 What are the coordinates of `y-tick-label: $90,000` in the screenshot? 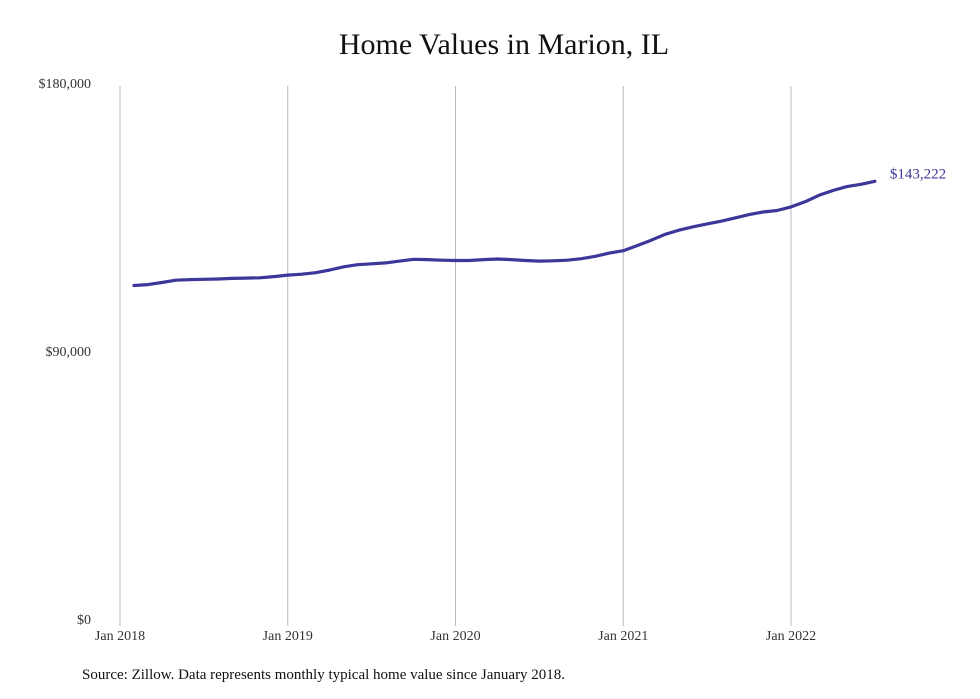 It's located at (69, 352).